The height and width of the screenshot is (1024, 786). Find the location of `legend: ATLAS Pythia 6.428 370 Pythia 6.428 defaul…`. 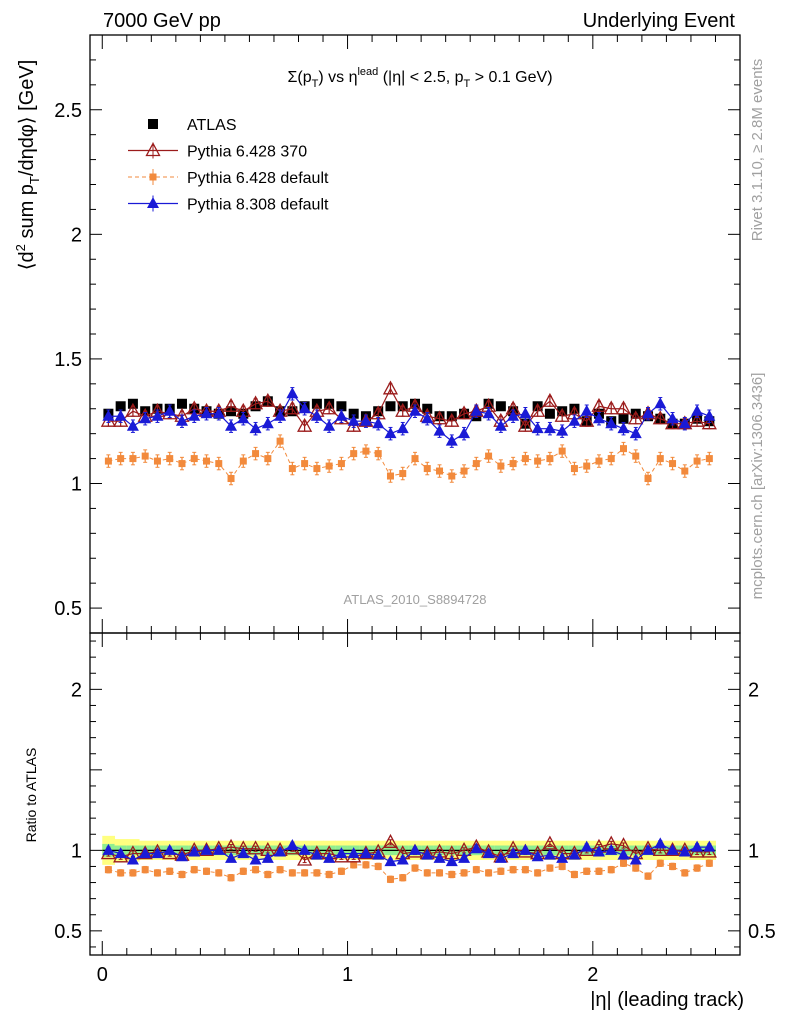

legend: ATLAS Pythia 6.428 370 Pythia 6.428 defaul… is located at coordinates (228, 165).